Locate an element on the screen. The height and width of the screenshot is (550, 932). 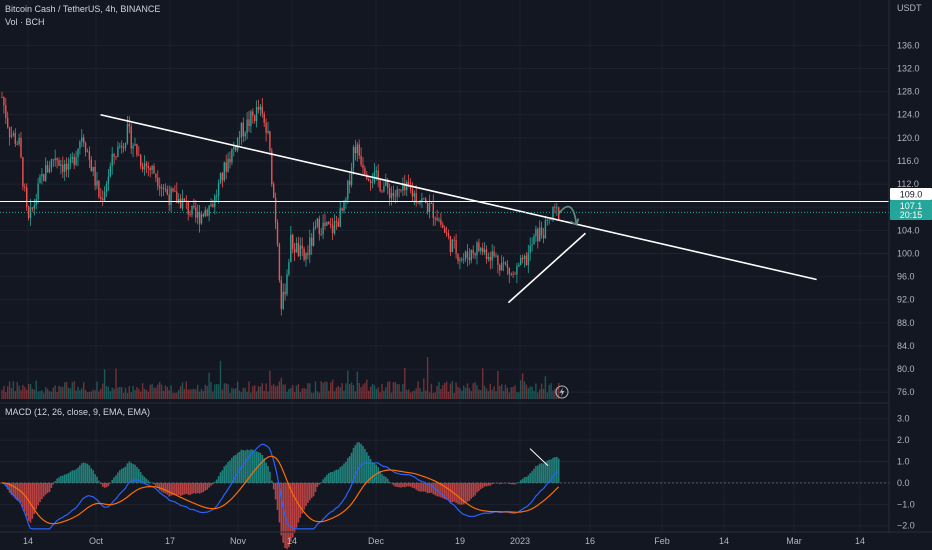
macd-axis: 3.0 2.0 1.0 0.0 −1.0 −2.0 is located at coordinates (906, 472).